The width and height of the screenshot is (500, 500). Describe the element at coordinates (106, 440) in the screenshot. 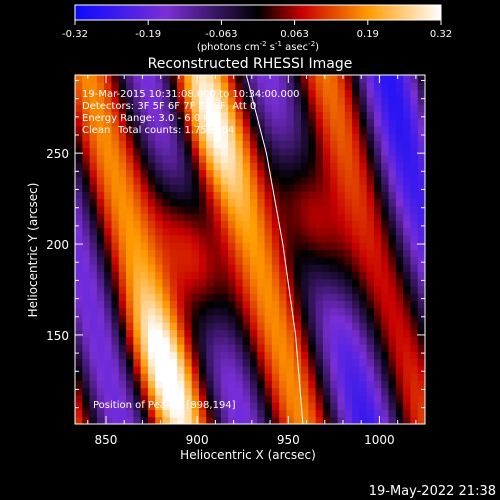

I see `x-tick-label: 850` at that location.